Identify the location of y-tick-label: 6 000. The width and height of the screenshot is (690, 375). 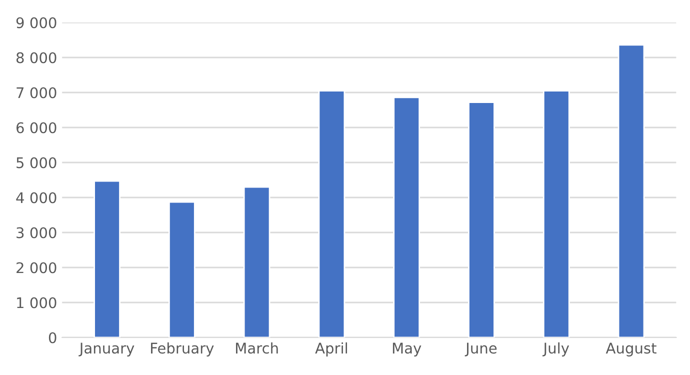
(36, 128).